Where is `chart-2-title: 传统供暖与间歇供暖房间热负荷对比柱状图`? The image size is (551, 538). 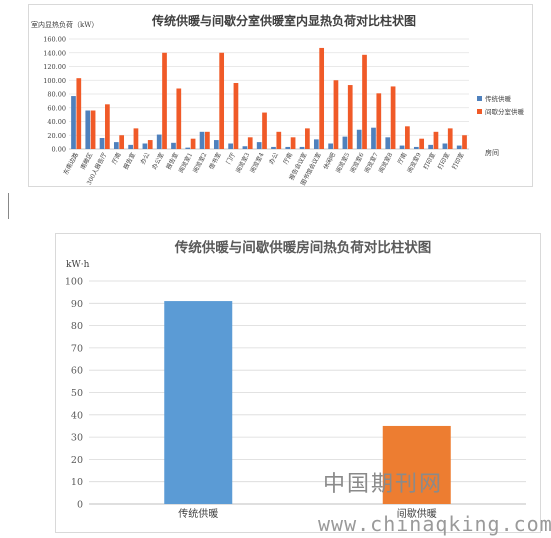 chart-2-title: 传统供暖与间歇供暖房间热负荷对比柱状图 is located at coordinates (303, 247).